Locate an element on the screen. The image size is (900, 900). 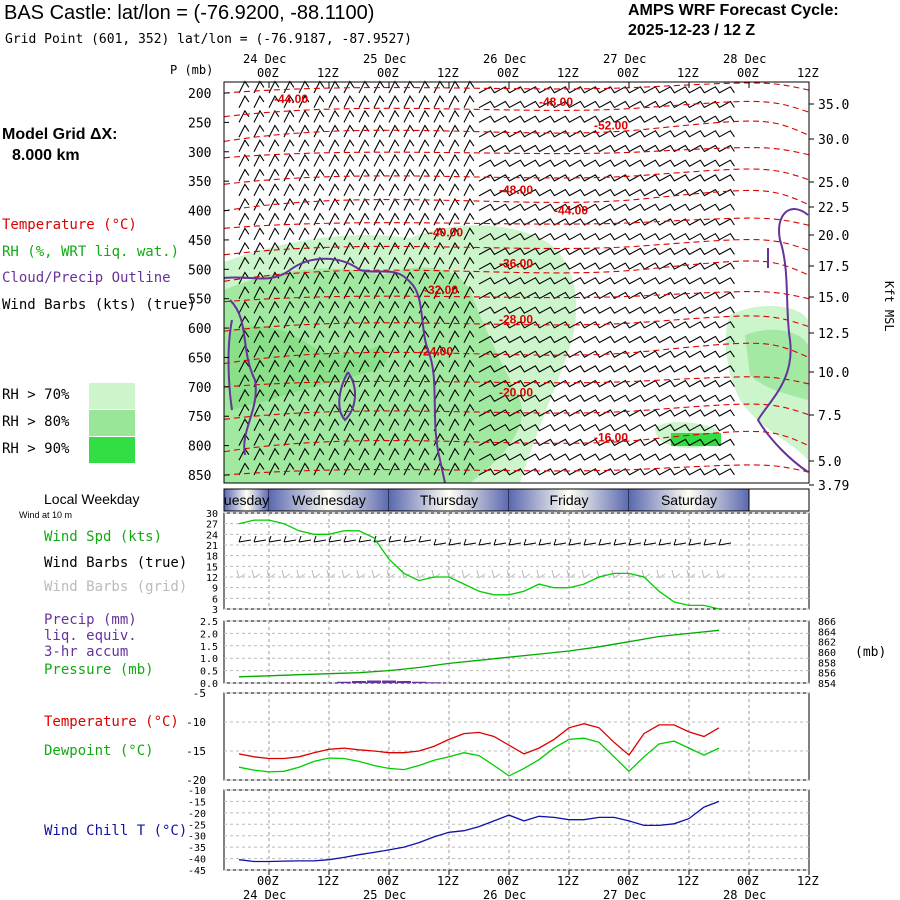
weekday-frame is located at coordinates (516, 500).